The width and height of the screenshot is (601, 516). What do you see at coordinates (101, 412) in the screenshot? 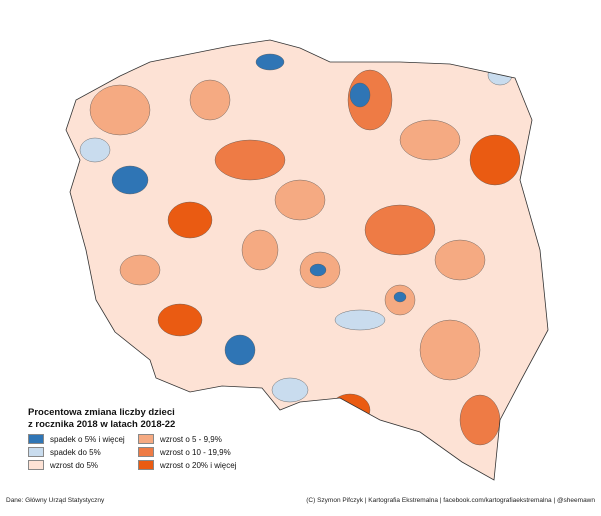
I see `legend-title-line: Procentowa zmiana liczby dzieci` at bounding box center [101, 412].